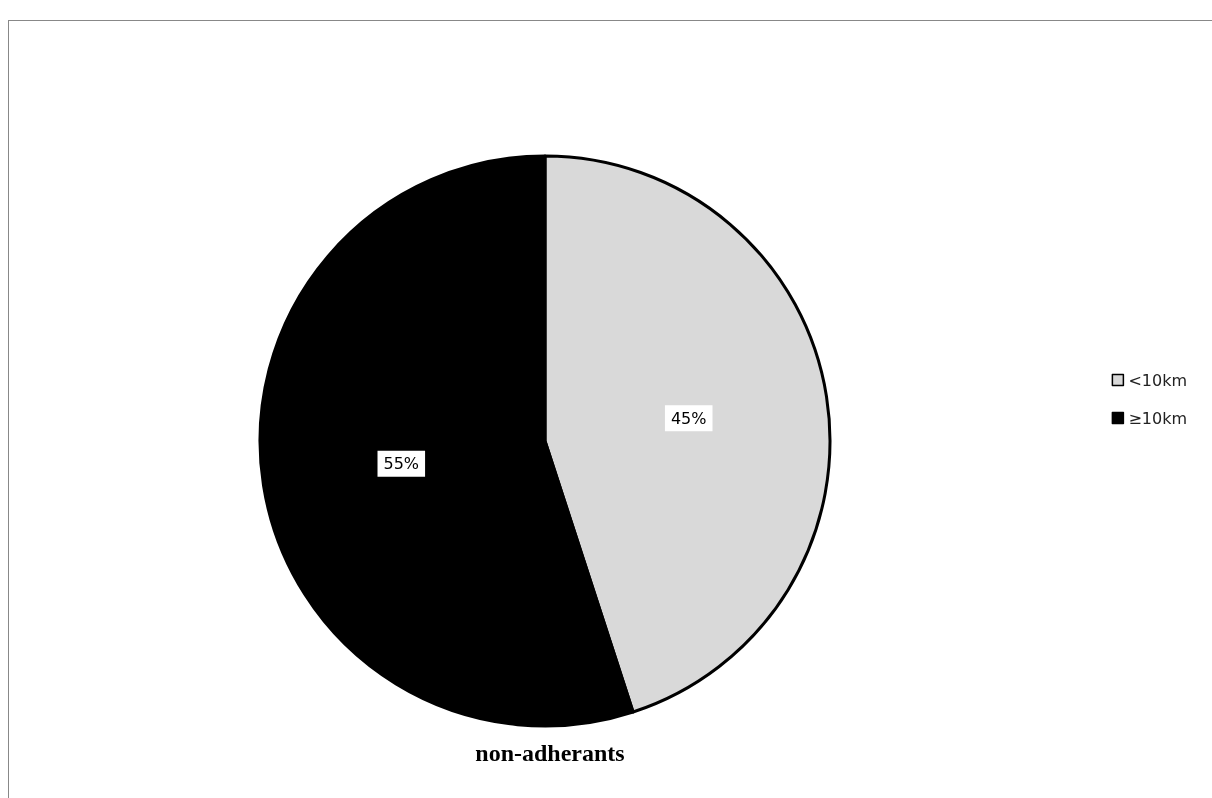 The image size is (1212, 798). I want to click on data-label: 55%, so click(401, 464).